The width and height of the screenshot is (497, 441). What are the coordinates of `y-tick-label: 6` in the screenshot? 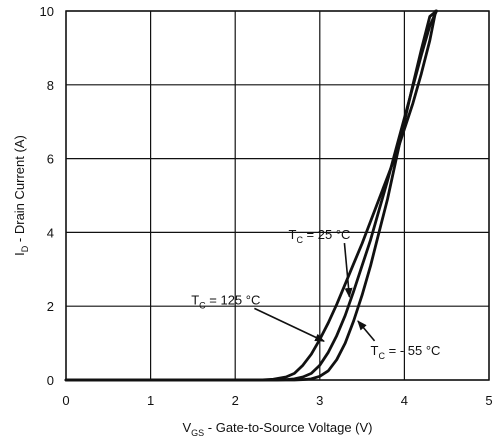 It's located at (50, 159).